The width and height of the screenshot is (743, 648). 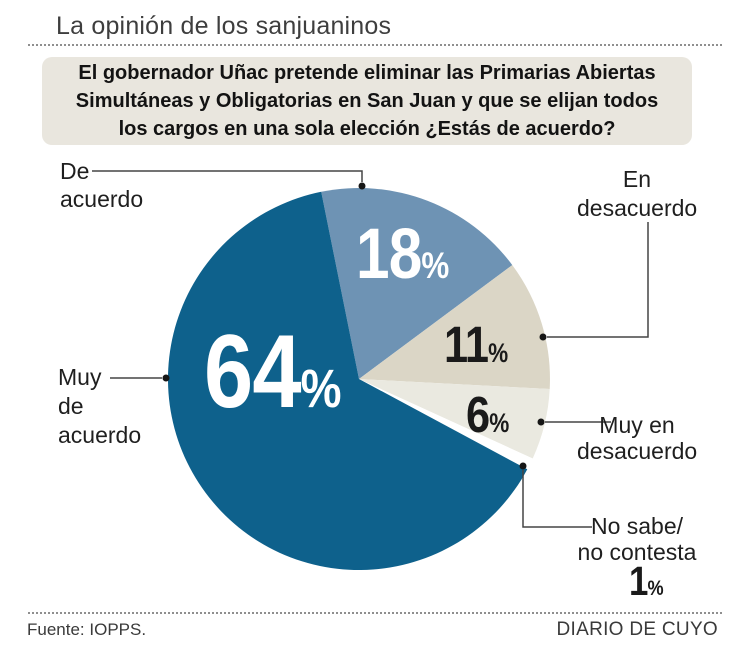 I want to click on pie-slice-de-acuerdo, so click(x=417, y=283).